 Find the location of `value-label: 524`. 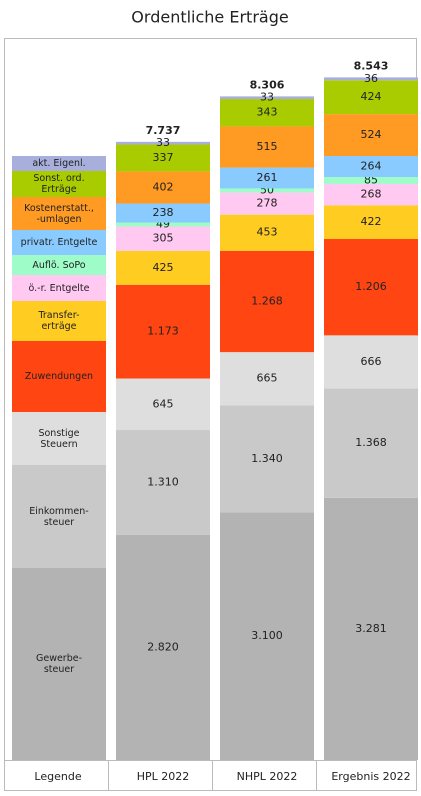

value-label: 524 is located at coordinates (371, 134).